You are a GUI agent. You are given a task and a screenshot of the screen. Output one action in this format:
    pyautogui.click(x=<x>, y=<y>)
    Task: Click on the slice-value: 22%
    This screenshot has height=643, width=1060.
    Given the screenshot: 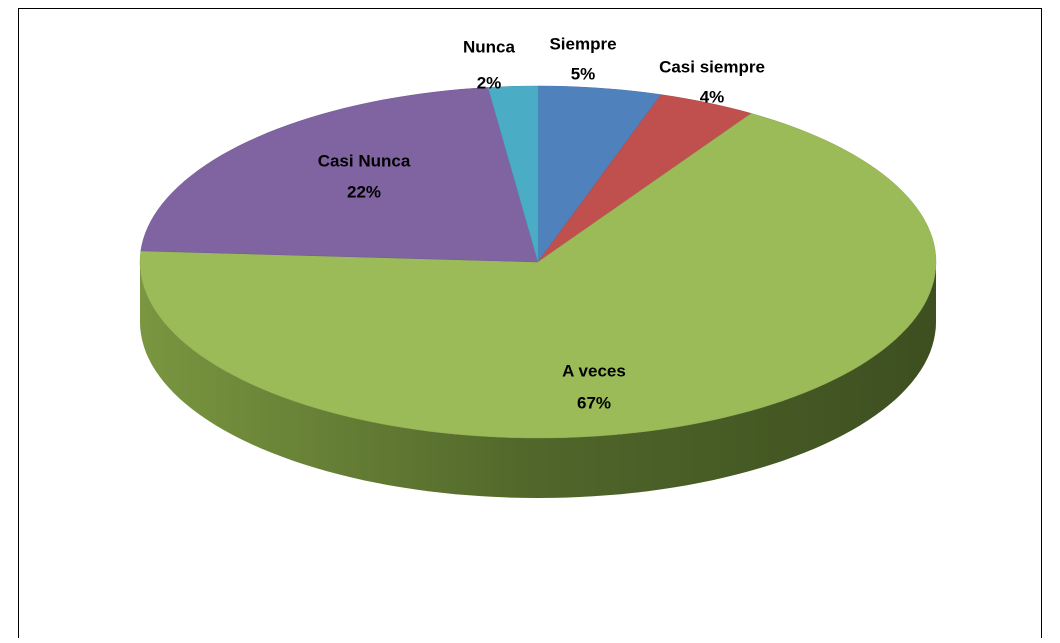 What is the action you would take?
    pyautogui.click(x=364, y=191)
    